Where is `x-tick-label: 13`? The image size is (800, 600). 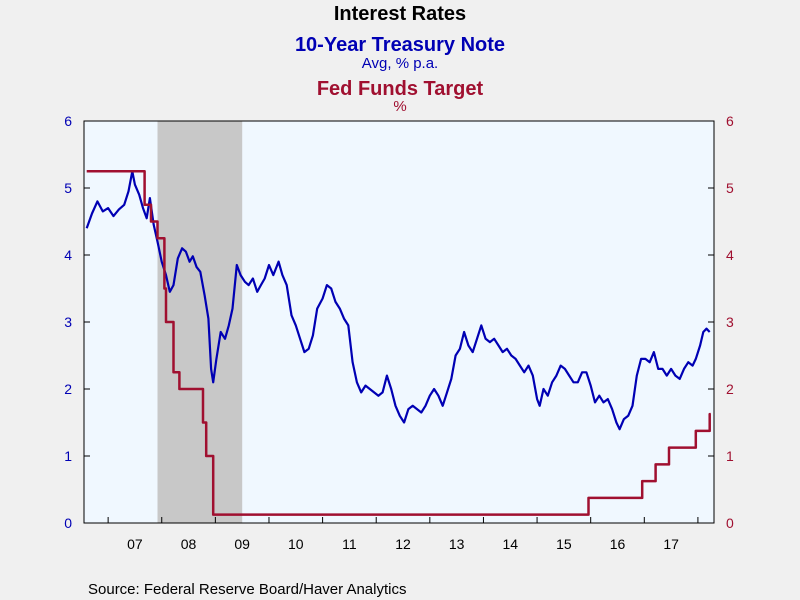
x-tick-label: 13 is located at coordinates (457, 544).